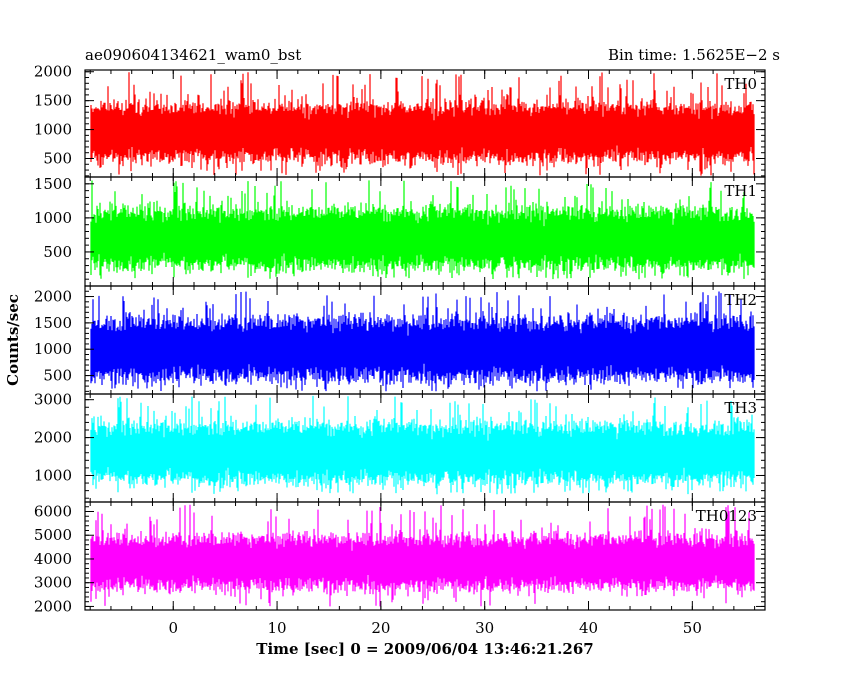 The width and height of the screenshot is (850, 680). Describe the element at coordinates (422, 124) in the screenshot. I see `series-line-th0` at that location.